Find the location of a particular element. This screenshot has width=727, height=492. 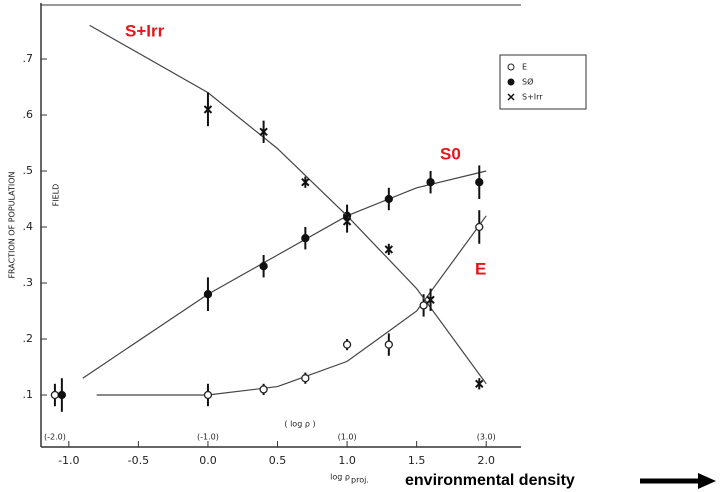

x-axis-label-sub: proj. is located at coordinates (360, 480).